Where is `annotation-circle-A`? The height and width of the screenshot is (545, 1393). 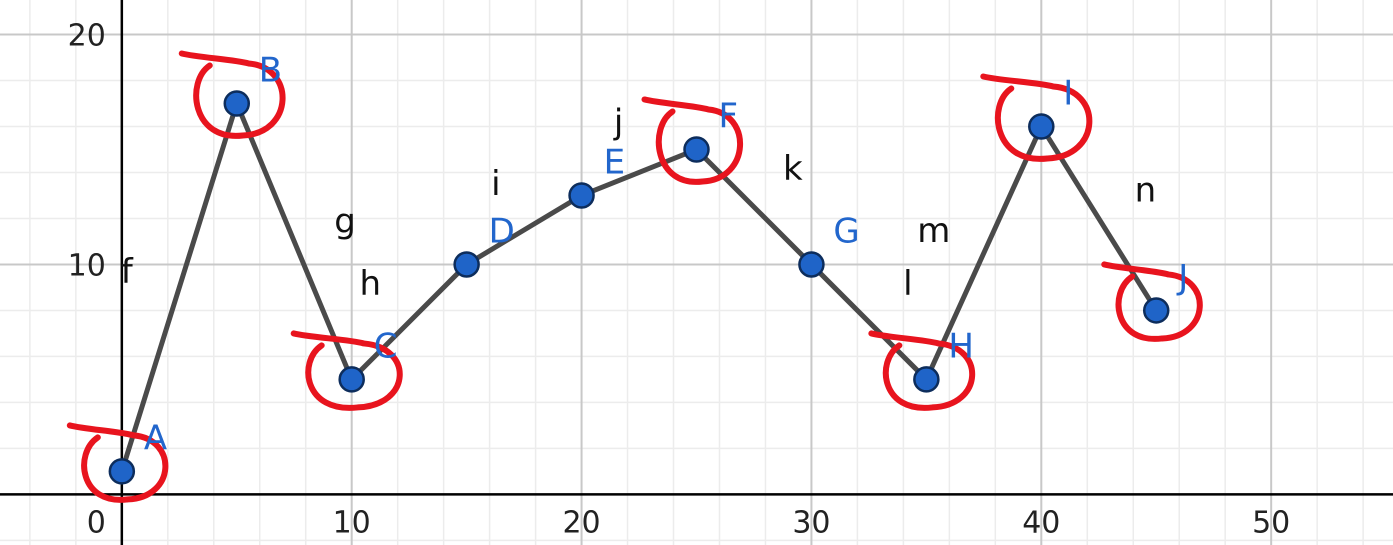
annotation-circle-A is located at coordinates (117, 462).